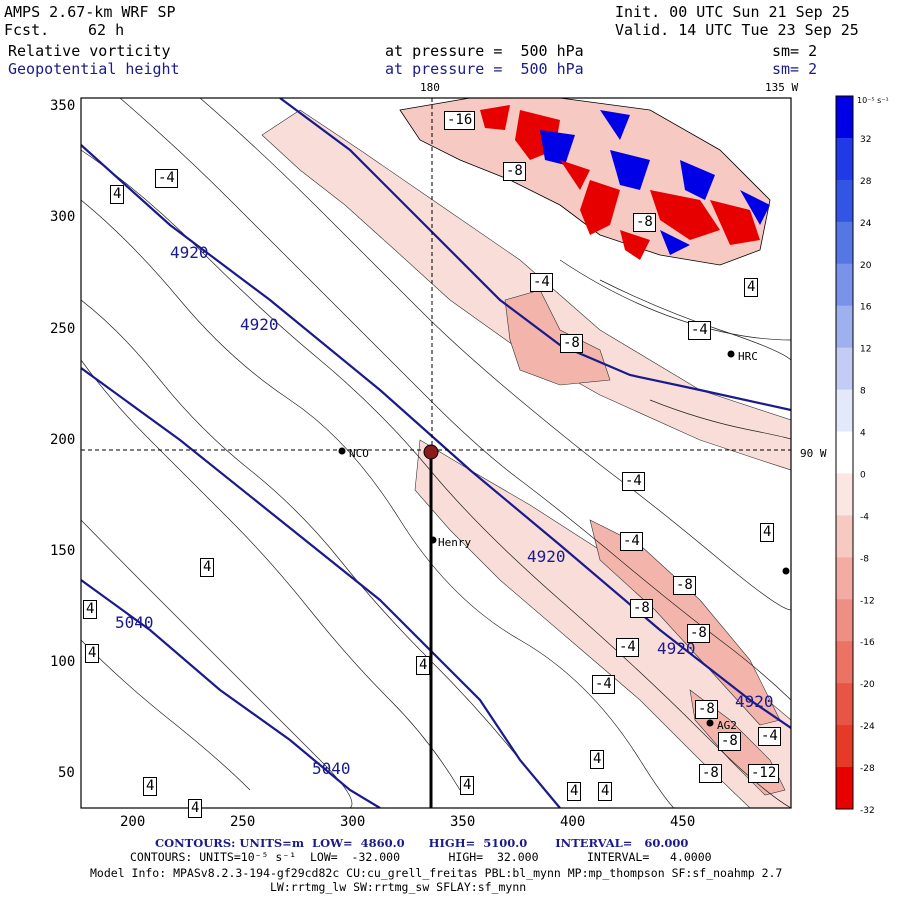 This screenshot has height=900, width=900. I want to click on lon-180-label: 180, so click(430, 87).